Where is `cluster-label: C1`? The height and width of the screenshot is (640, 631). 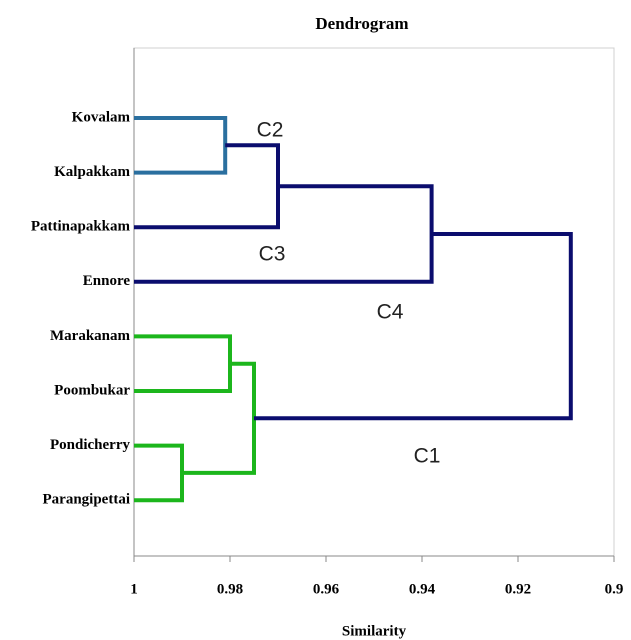 cluster-label: C1 is located at coordinates (427, 456).